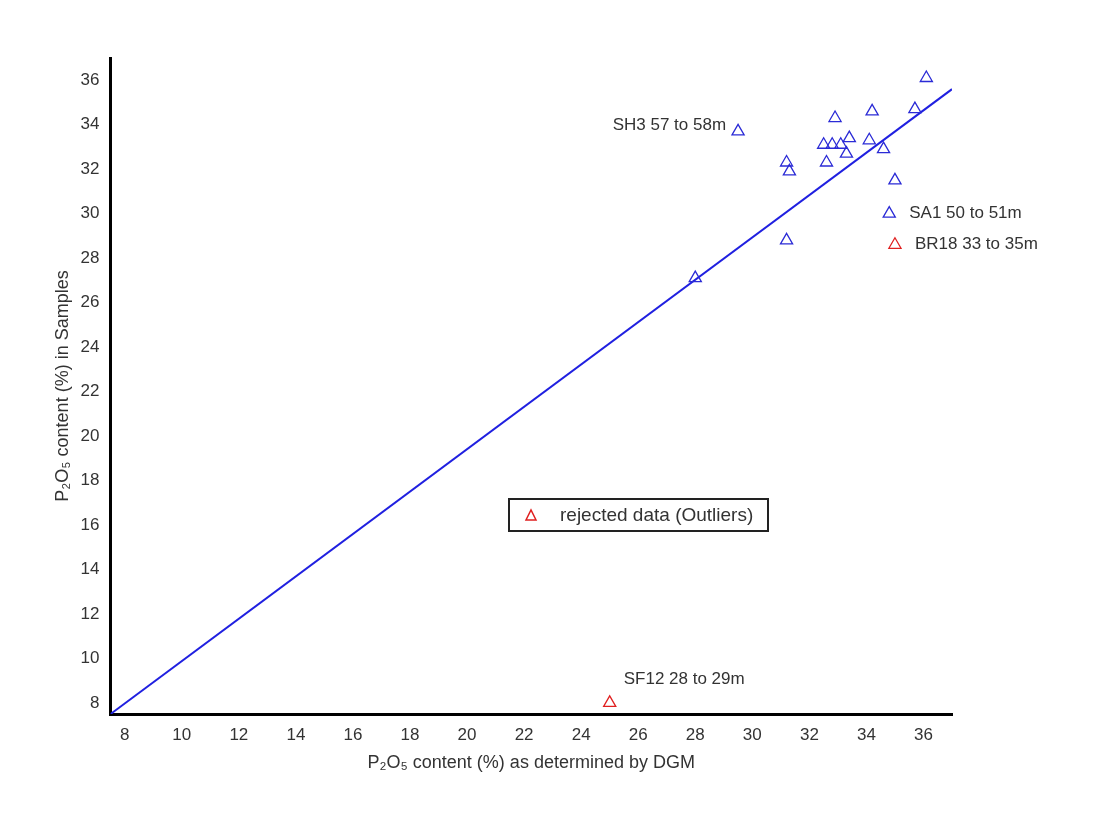  What do you see at coordinates (90, 569) in the screenshot?
I see `y-tick-label: 14` at bounding box center [90, 569].